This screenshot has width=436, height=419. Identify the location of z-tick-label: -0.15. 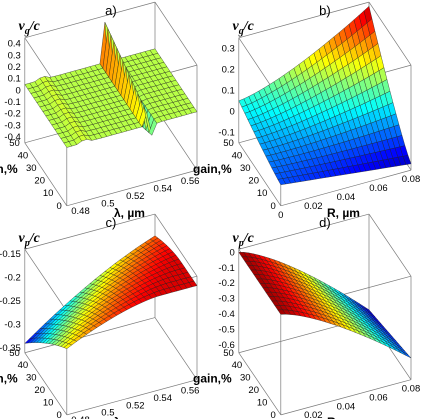
(10, 254).